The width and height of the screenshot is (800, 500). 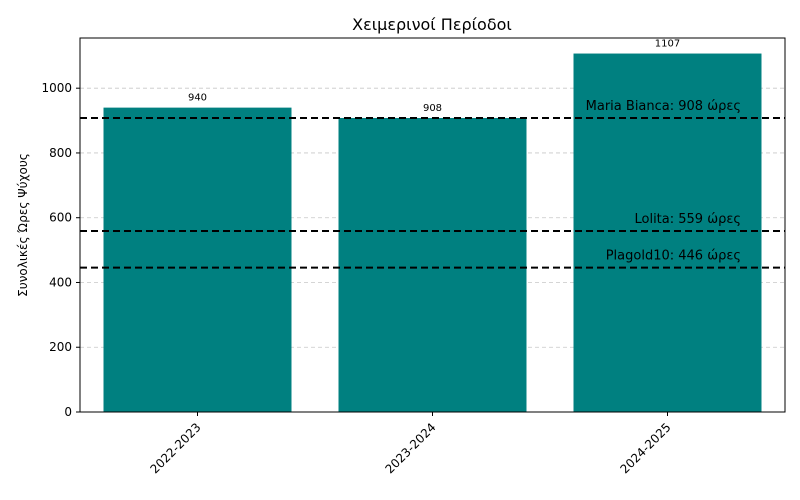 What do you see at coordinates (687, 219) in the screenshot?
I see `reference-line-label: Lolita: 559 ώρες` at bounding box center [687, 219].